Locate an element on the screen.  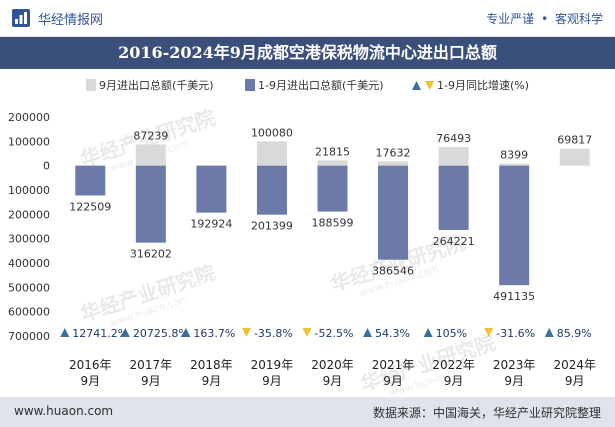
data-label-monthly: 69817 is located at coordinates (574, 140).